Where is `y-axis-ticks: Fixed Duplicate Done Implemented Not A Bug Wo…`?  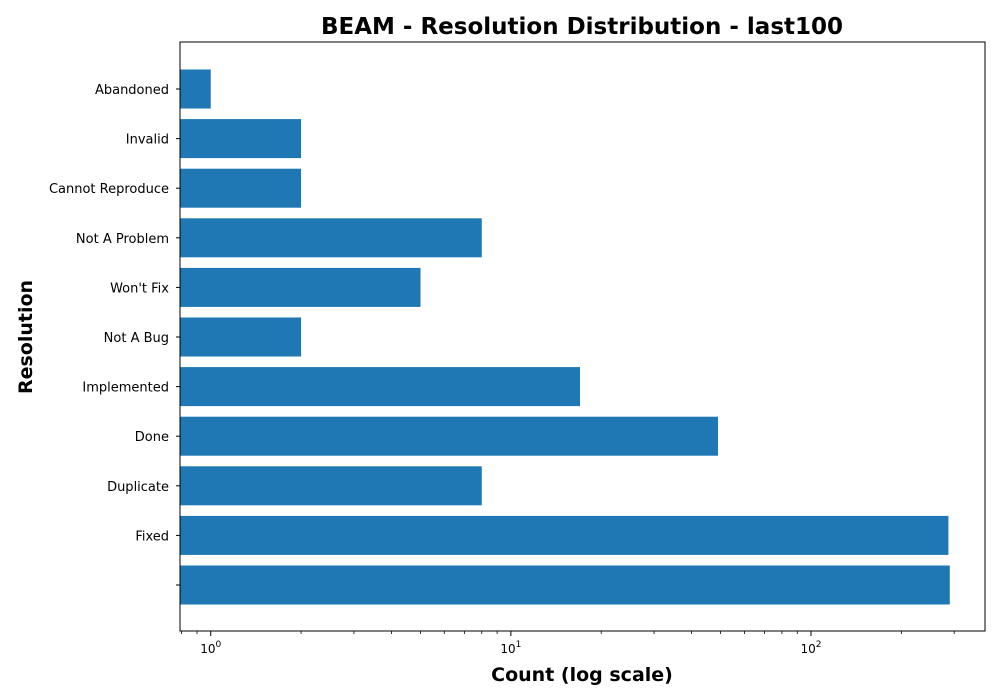 y-axis-ticks: Fixed Duplicate Done Implemented Not A Bug Wo… is located at coordinates (114, 334).